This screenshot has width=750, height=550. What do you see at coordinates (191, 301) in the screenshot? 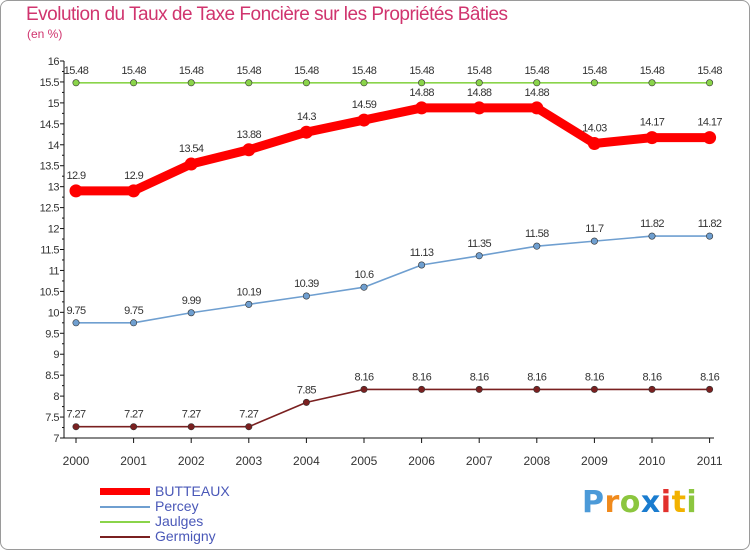
I see `data-label: 9.99` at bounding box center [191, 301].